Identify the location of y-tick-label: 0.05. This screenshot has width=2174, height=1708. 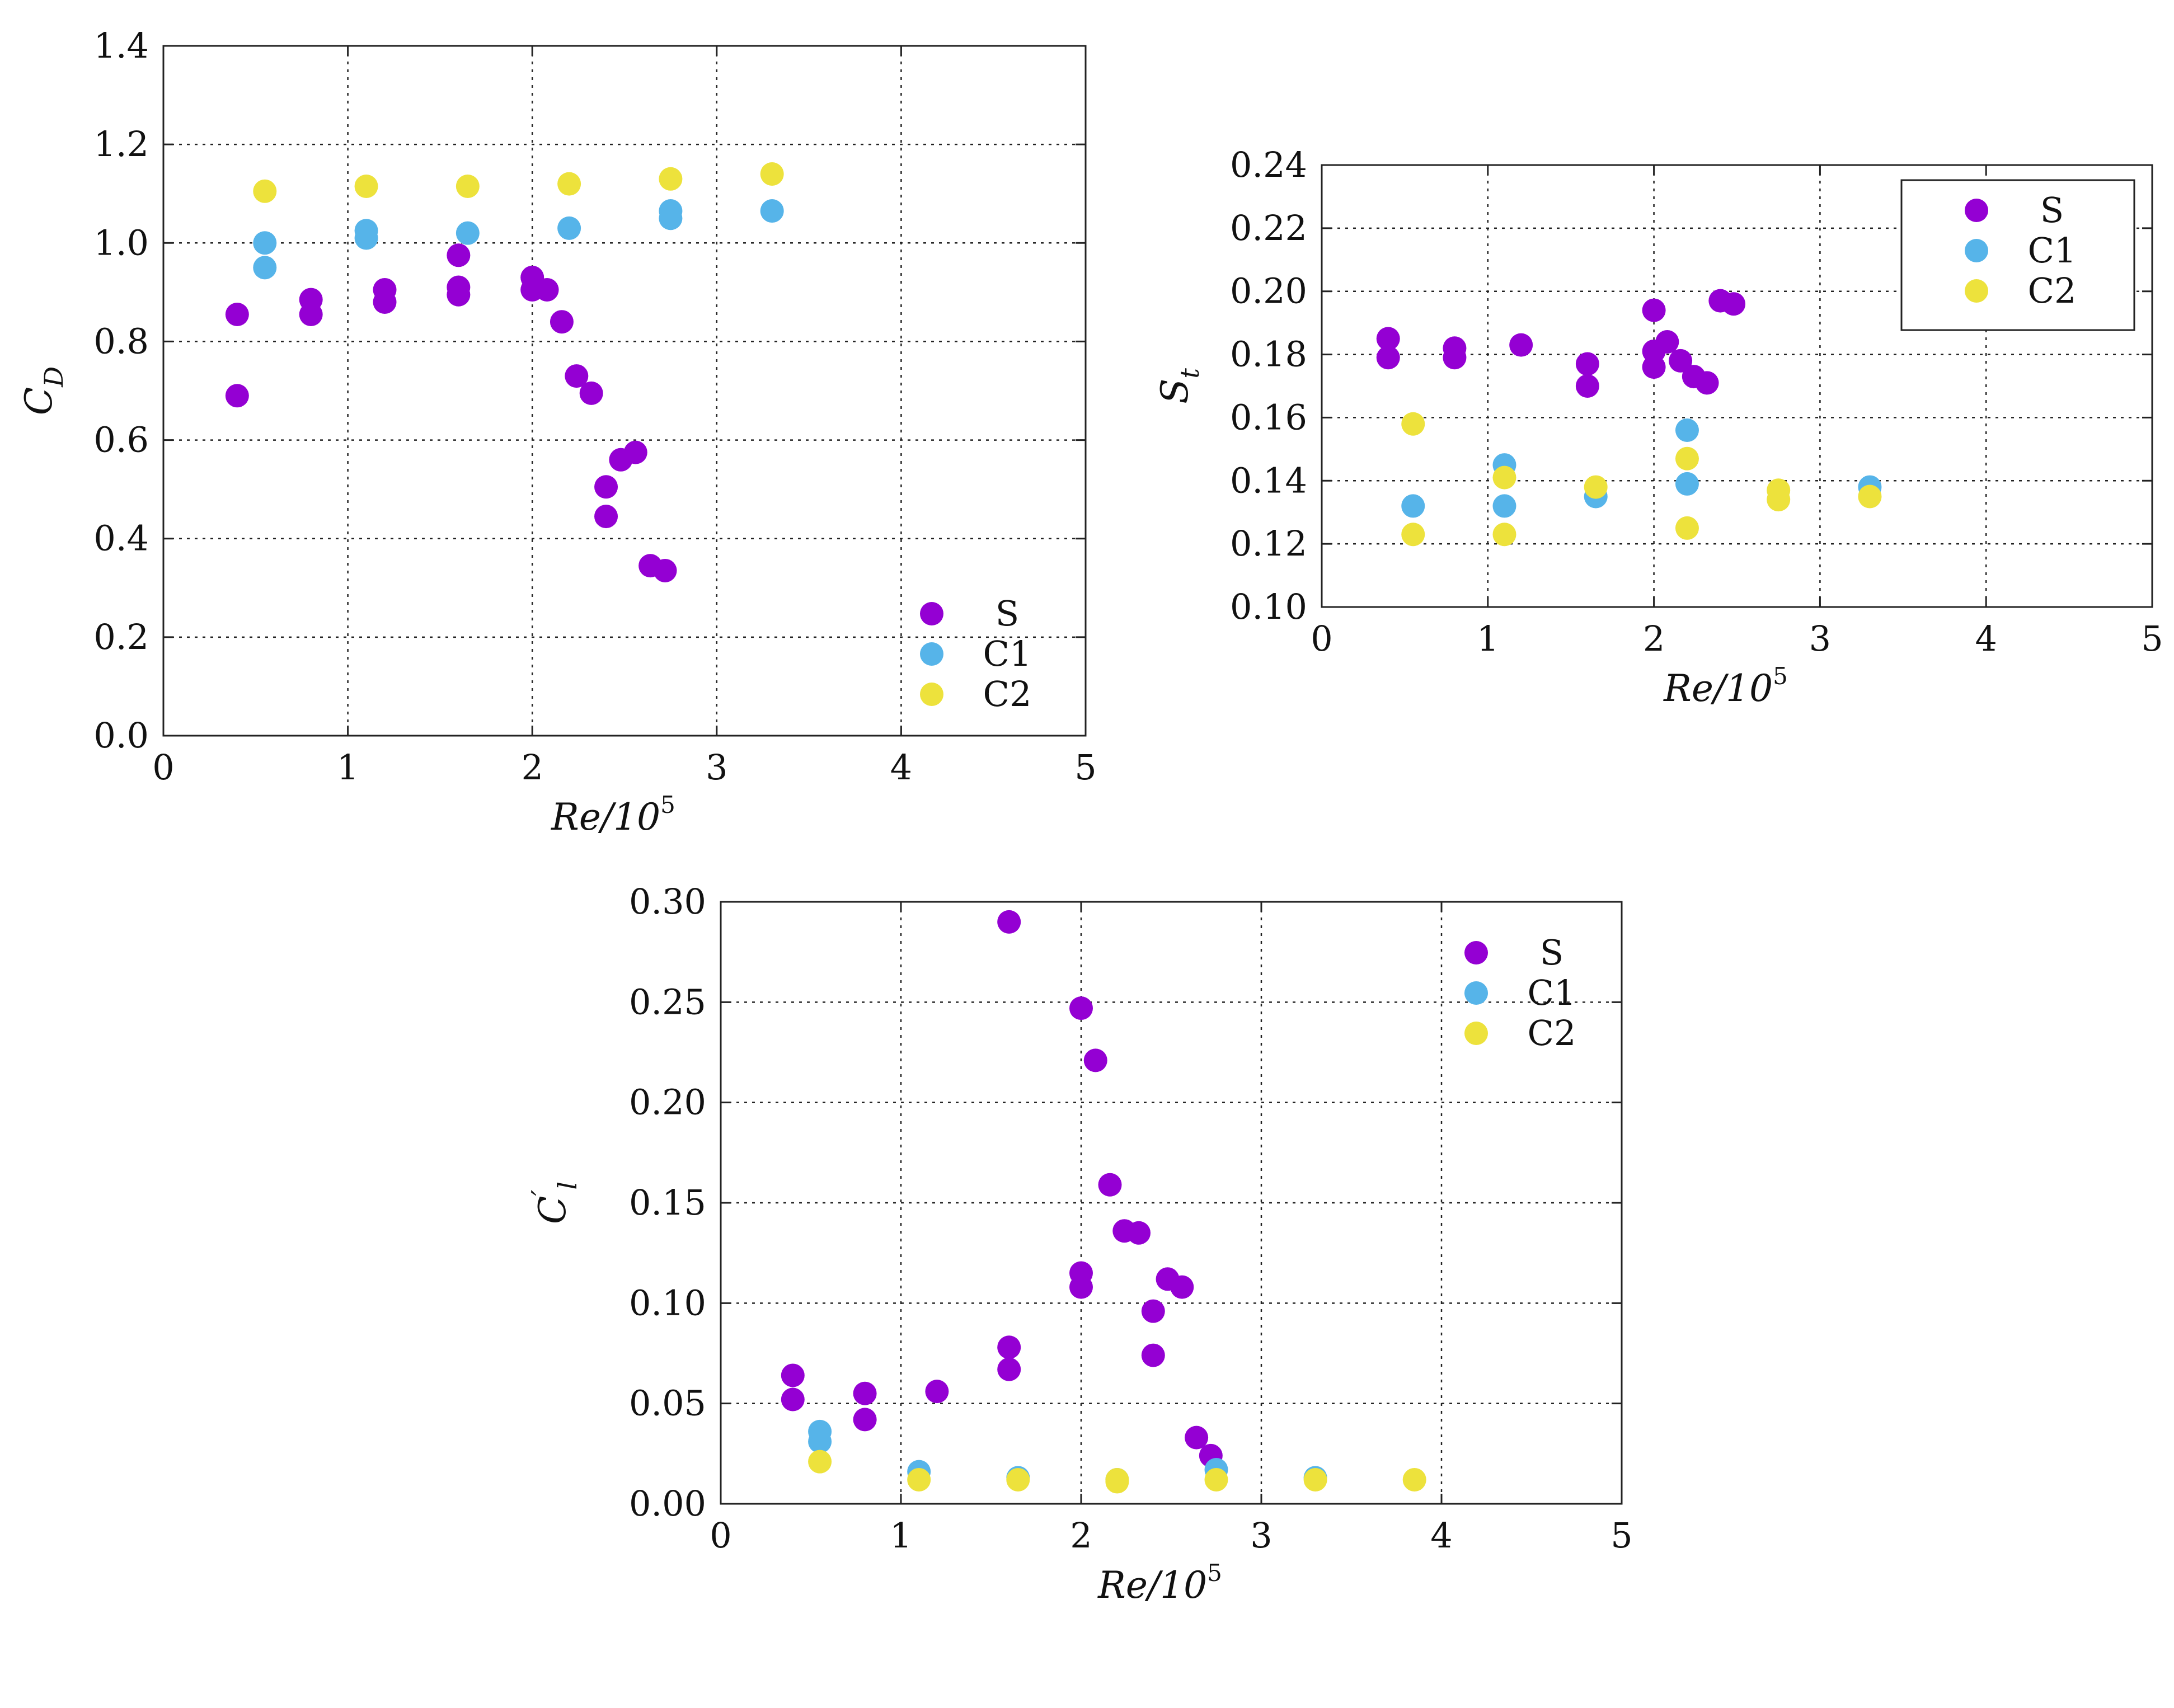
(667, 1403).